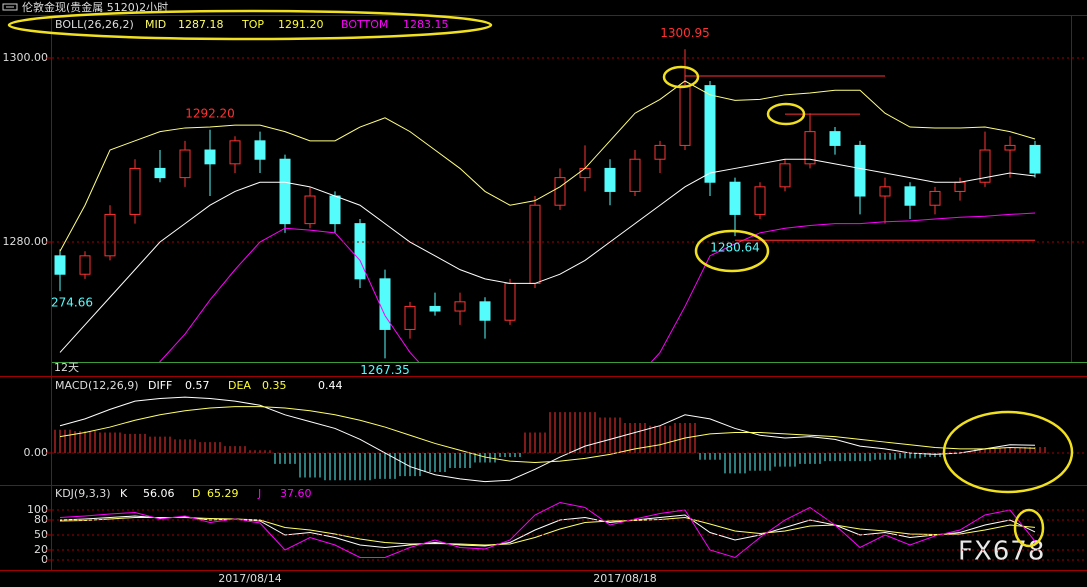 The width and height of the screenshot is (1087, 587). What do you see at coordinates (330, 385) in the screenshot?
I see `legend-value: 0.44` at bounding box center [330, 385].